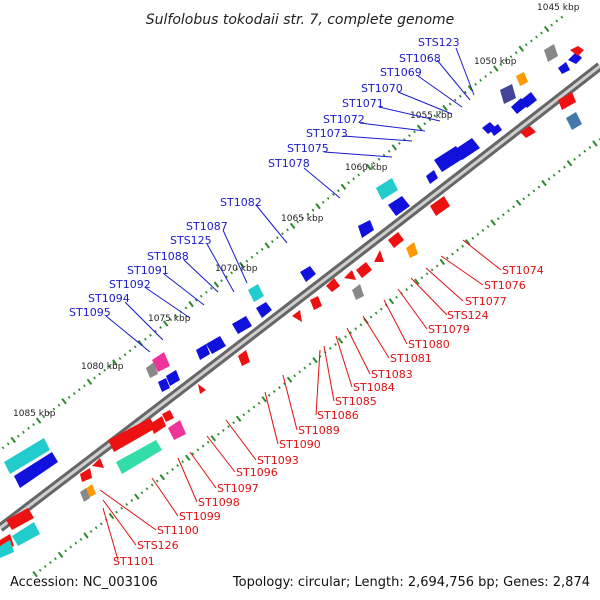  I want to click on gene-label: ST1101, so click(134, 561).